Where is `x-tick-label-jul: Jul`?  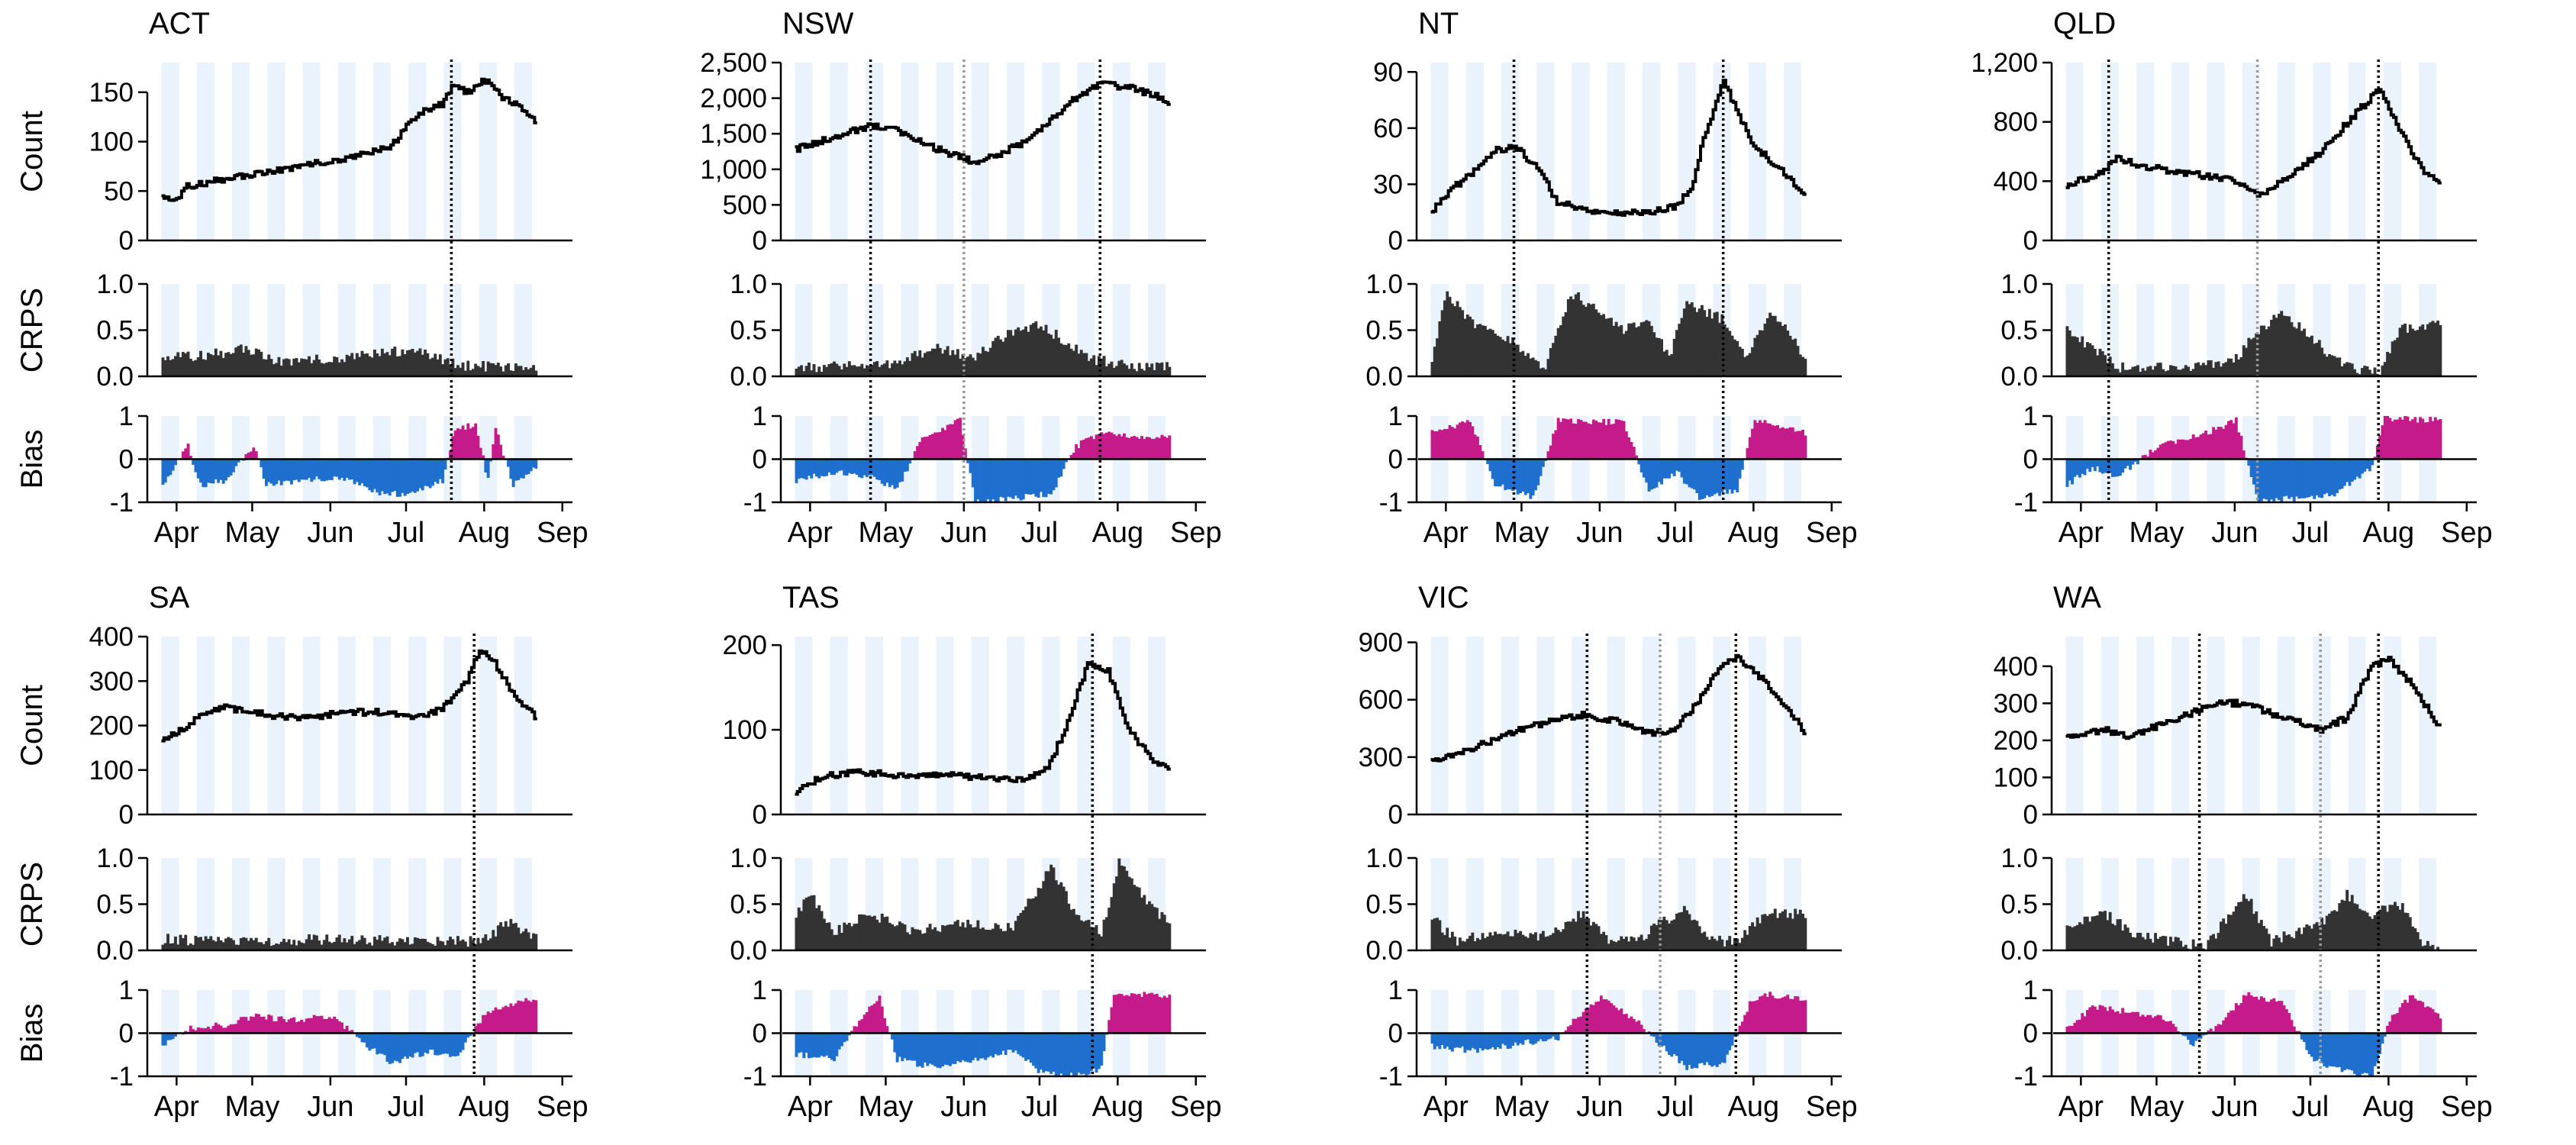 x-tick-label-jul: Jul is located at coordinates (1040, 1107).